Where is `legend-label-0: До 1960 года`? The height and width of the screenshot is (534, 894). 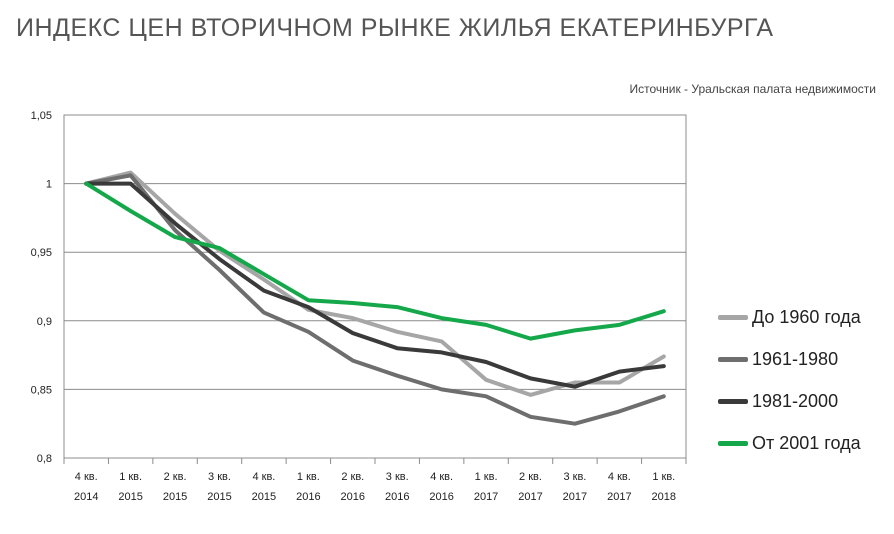 legend-label-0: До 1960 года is located at coordinates (806, 316).